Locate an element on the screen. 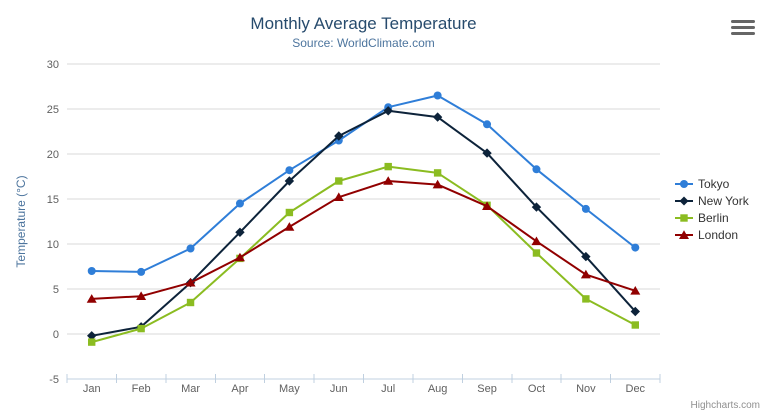 The width and height of the screenshot is (769, 416). export-menu-button is located at coordinates (743, 28).